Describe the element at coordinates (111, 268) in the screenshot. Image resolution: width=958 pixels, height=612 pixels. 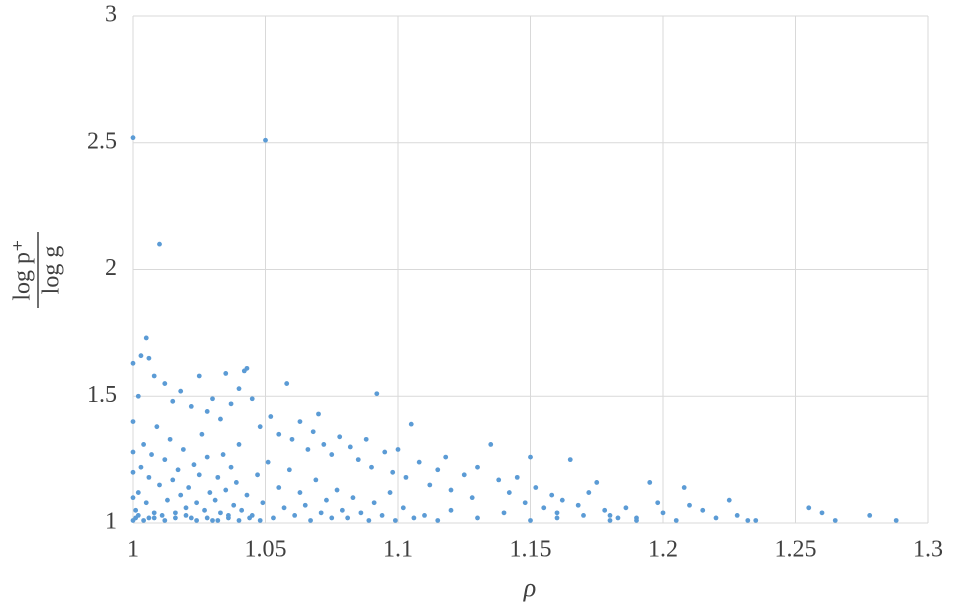
I see `y-tick-label: 2` at that location.